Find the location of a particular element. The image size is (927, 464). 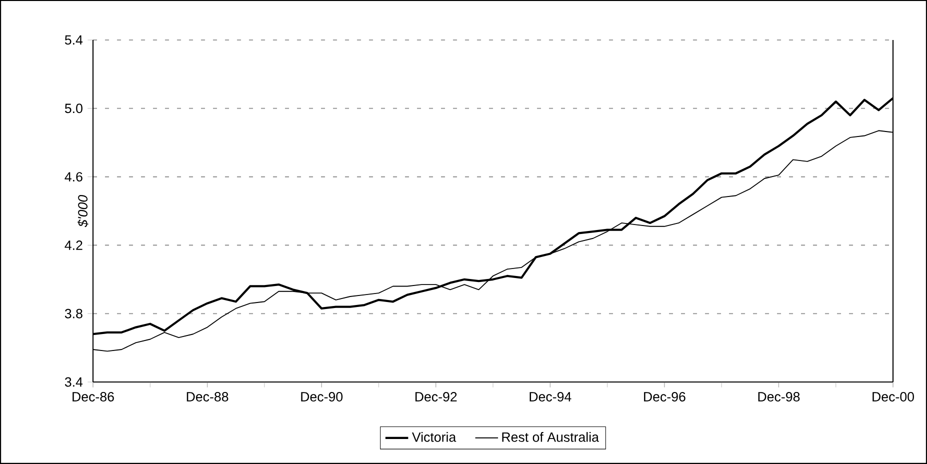

x-tick-label: Dec-98 is located at coordinates (779, 397).